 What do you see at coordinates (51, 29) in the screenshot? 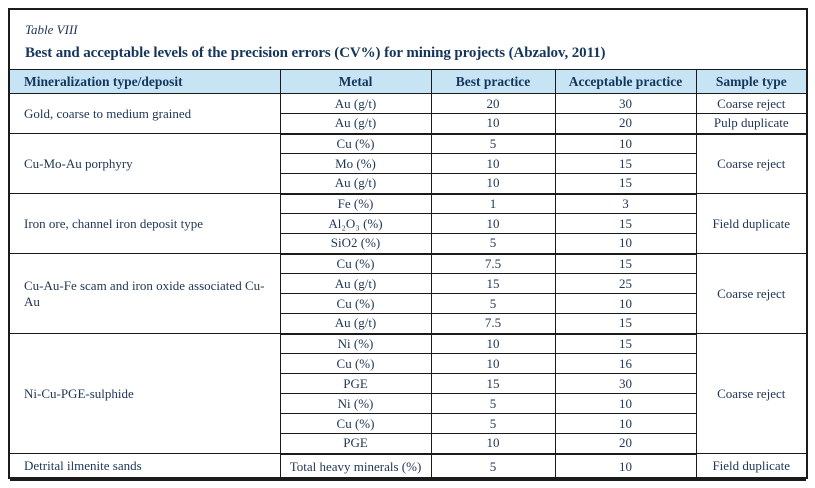
I see `table-label: Table VIII` at bounding box center [51, 29].